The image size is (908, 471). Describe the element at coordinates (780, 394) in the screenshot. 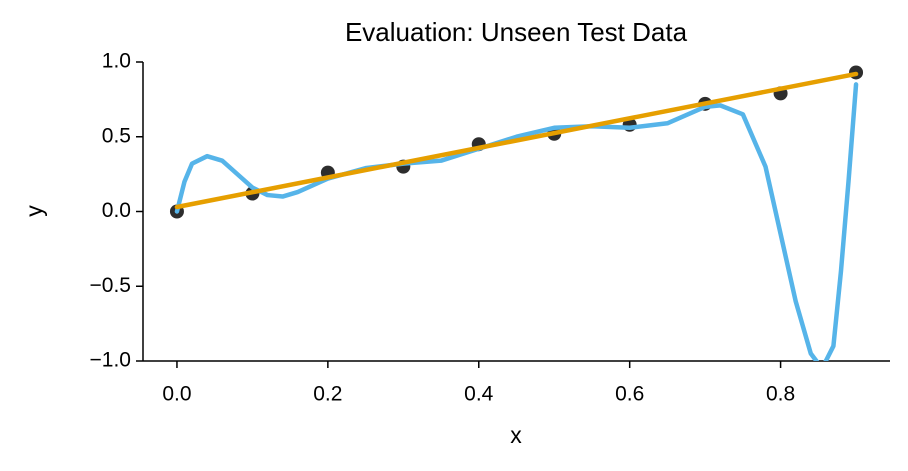

I see `x-tick-label: 0.8` at that location.